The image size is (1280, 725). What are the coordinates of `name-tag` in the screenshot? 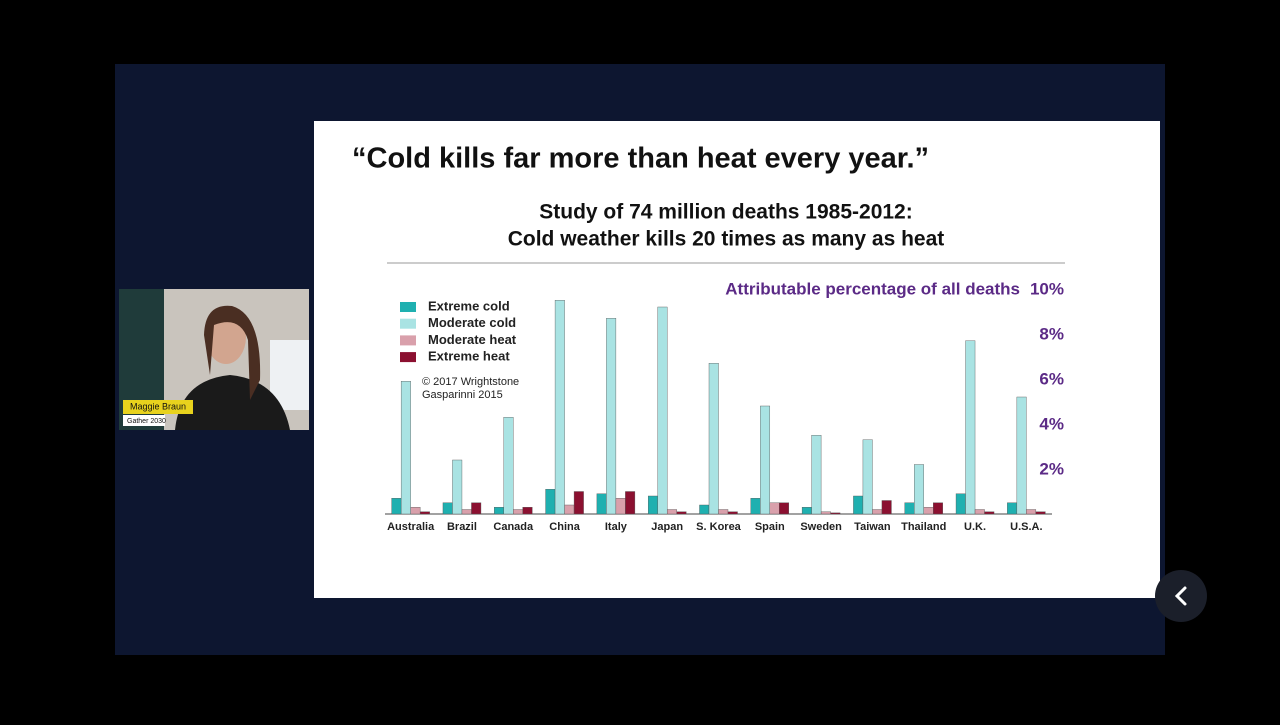 It's located at (158, 407).